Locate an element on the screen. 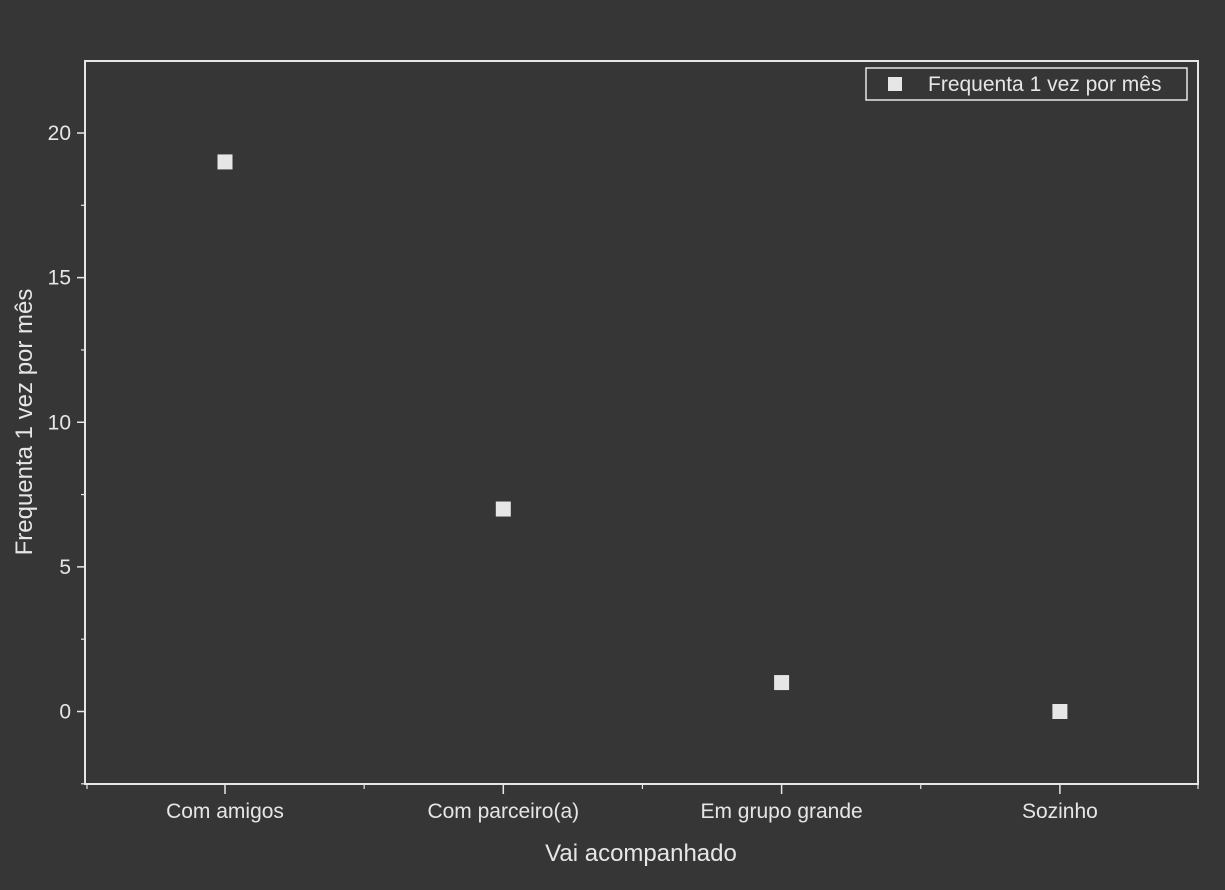  data-point-em-grupo-grande is located at coordinates (782, 683).